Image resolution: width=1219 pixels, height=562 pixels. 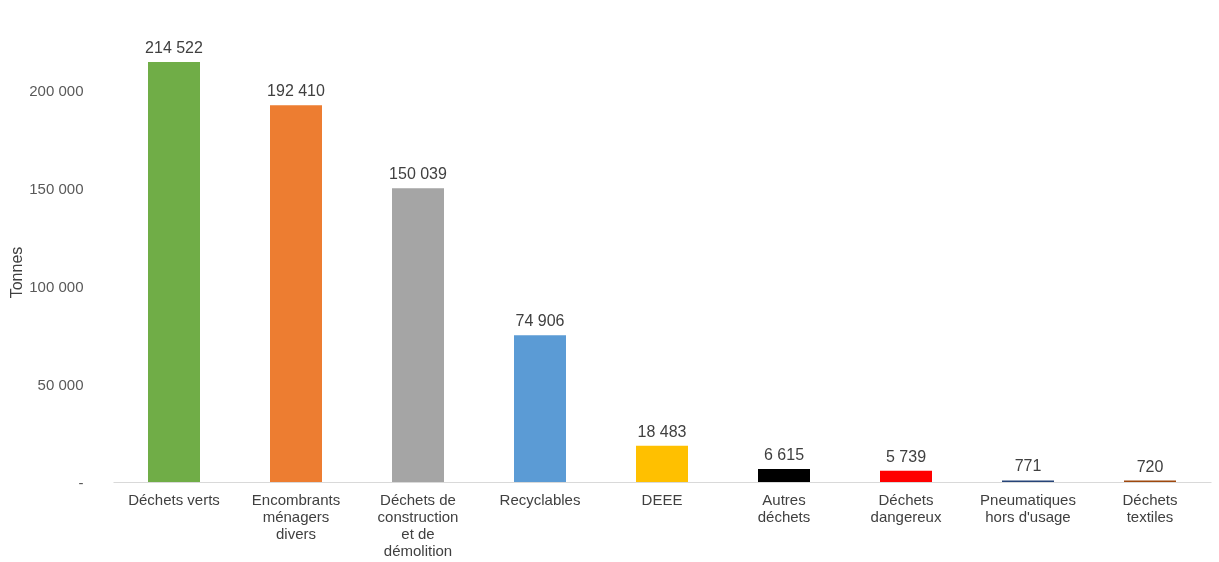 What do you see at coordinates (784, 455) in the screenshot?
I see `data-label: 6 615` at bounding box center [784, 455].